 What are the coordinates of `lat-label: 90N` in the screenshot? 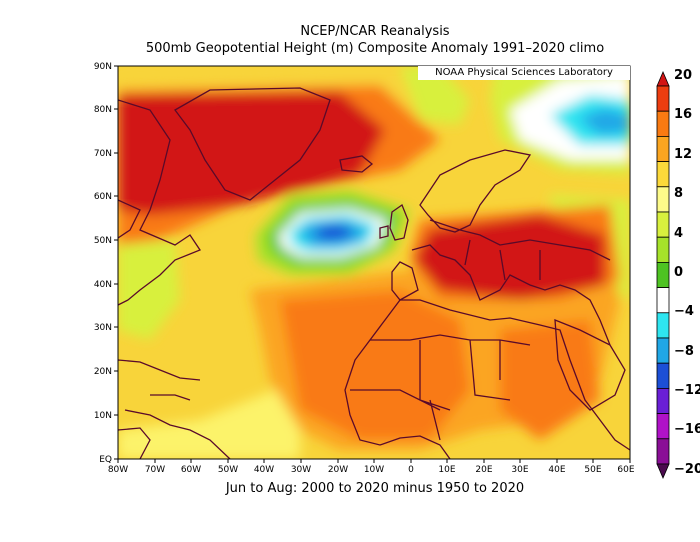 It's located at (103, 67).